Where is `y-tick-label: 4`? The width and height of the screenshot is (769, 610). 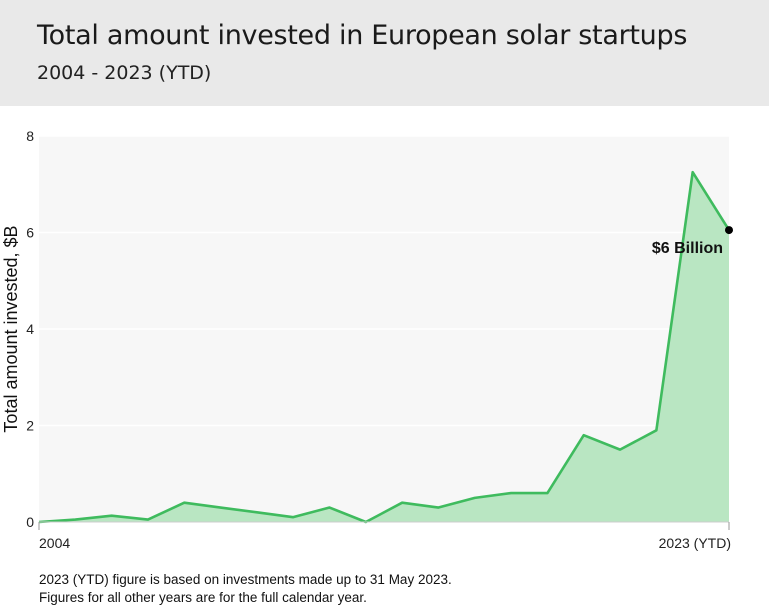 y-tick-label: 4 is located at coordinates (30, 329).